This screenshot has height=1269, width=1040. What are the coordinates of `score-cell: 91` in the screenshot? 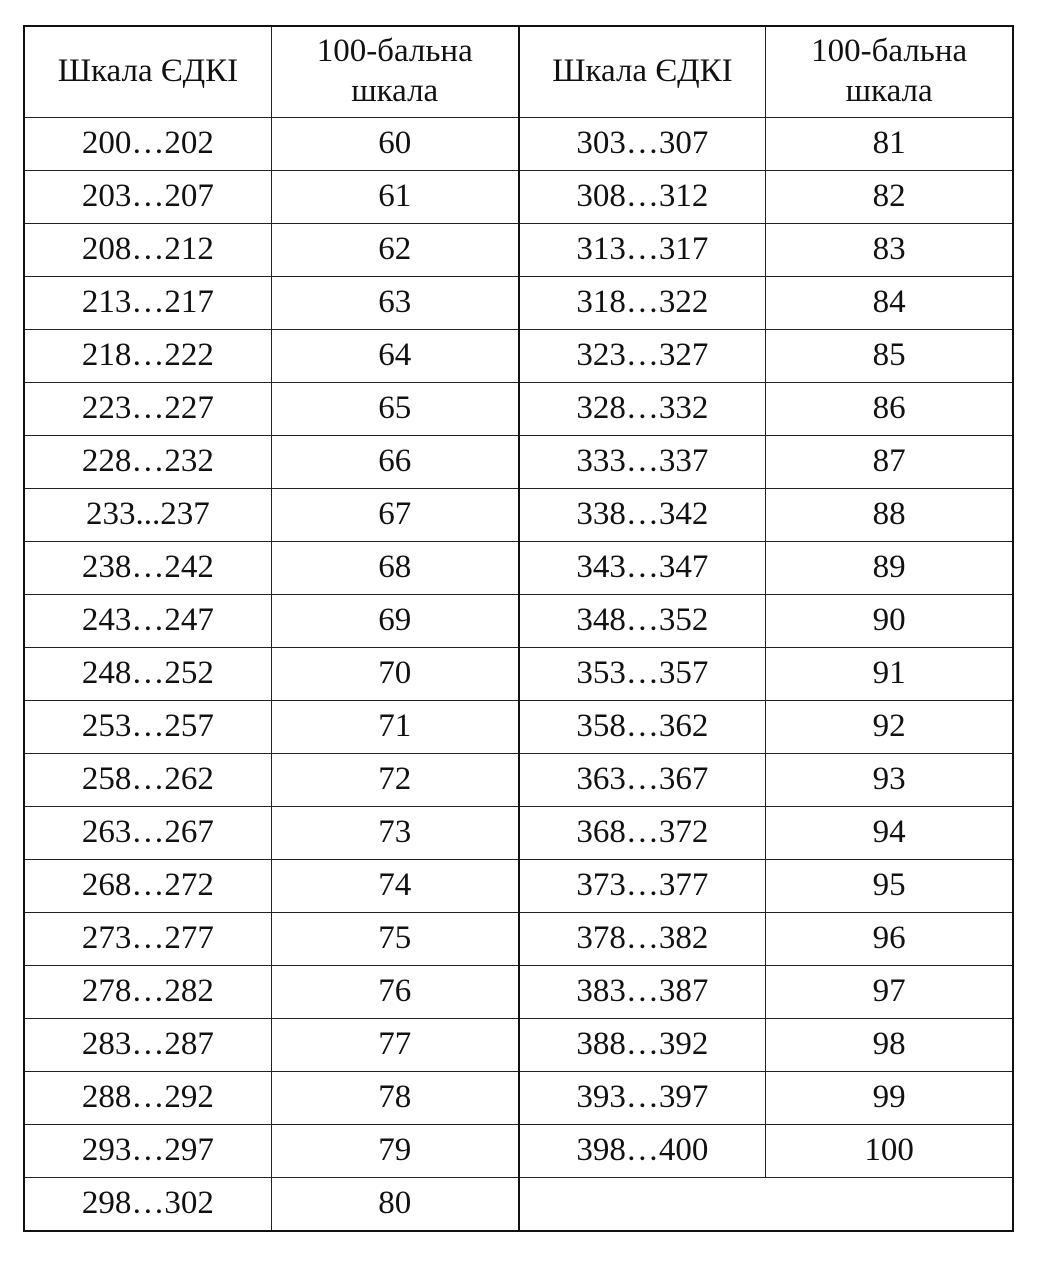 It's located at (889, 674).